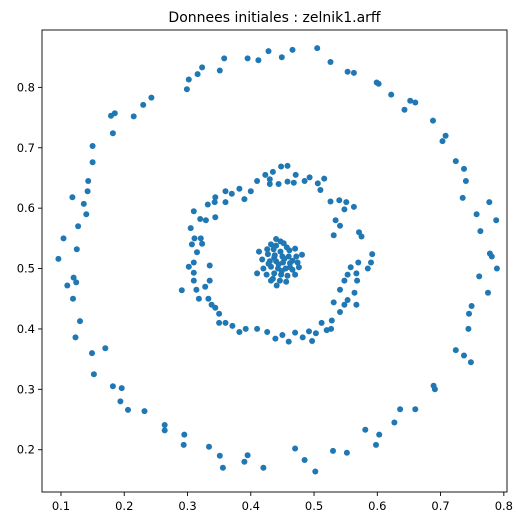 The width and height of the screenshot is (516, 526). Describe the element at coordinates (282, 502) in the screenshot. I see `x-axis: 0.1 0.2 0.3 0.4 0.5 0.6 0.7 0.8` at that location.